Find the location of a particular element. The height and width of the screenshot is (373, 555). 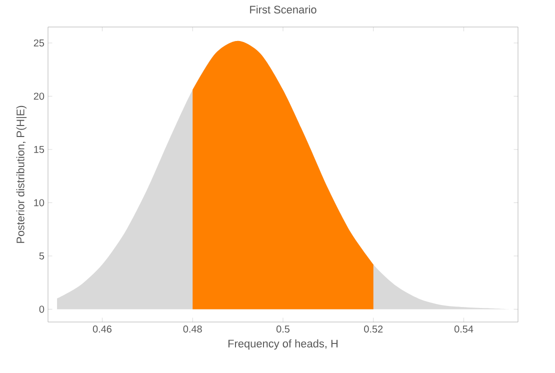

y-tick-label: 20 is located at coordinates (39, 96).